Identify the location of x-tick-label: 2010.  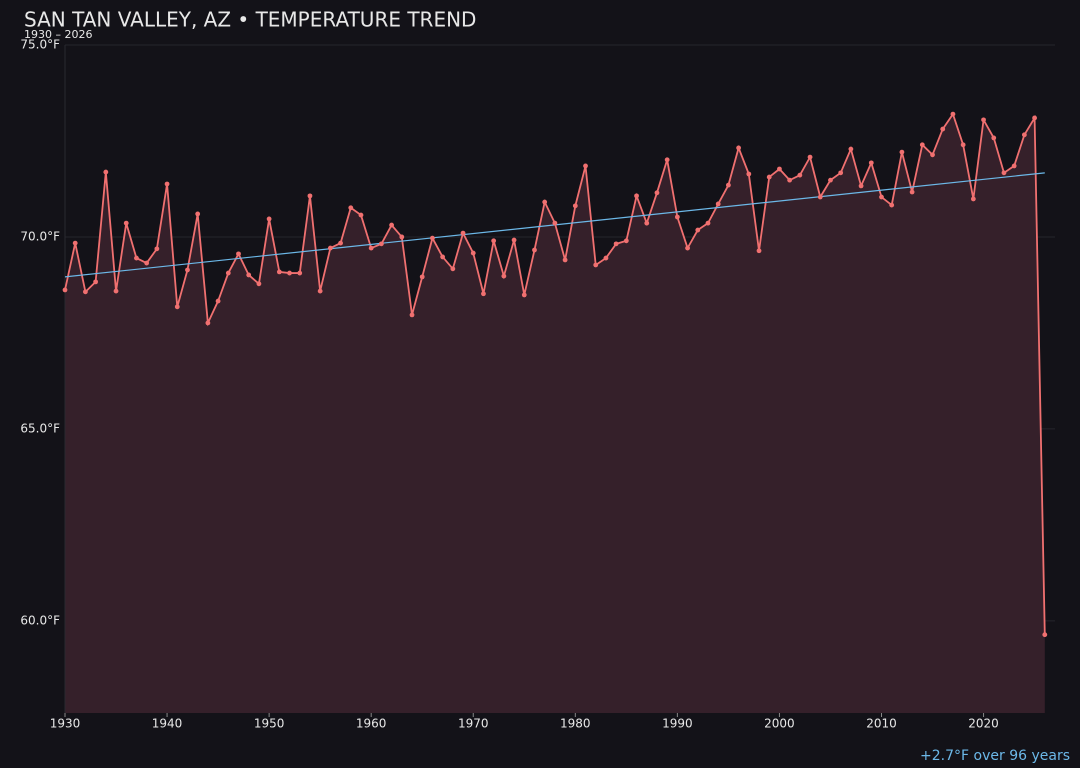
(881, 724).